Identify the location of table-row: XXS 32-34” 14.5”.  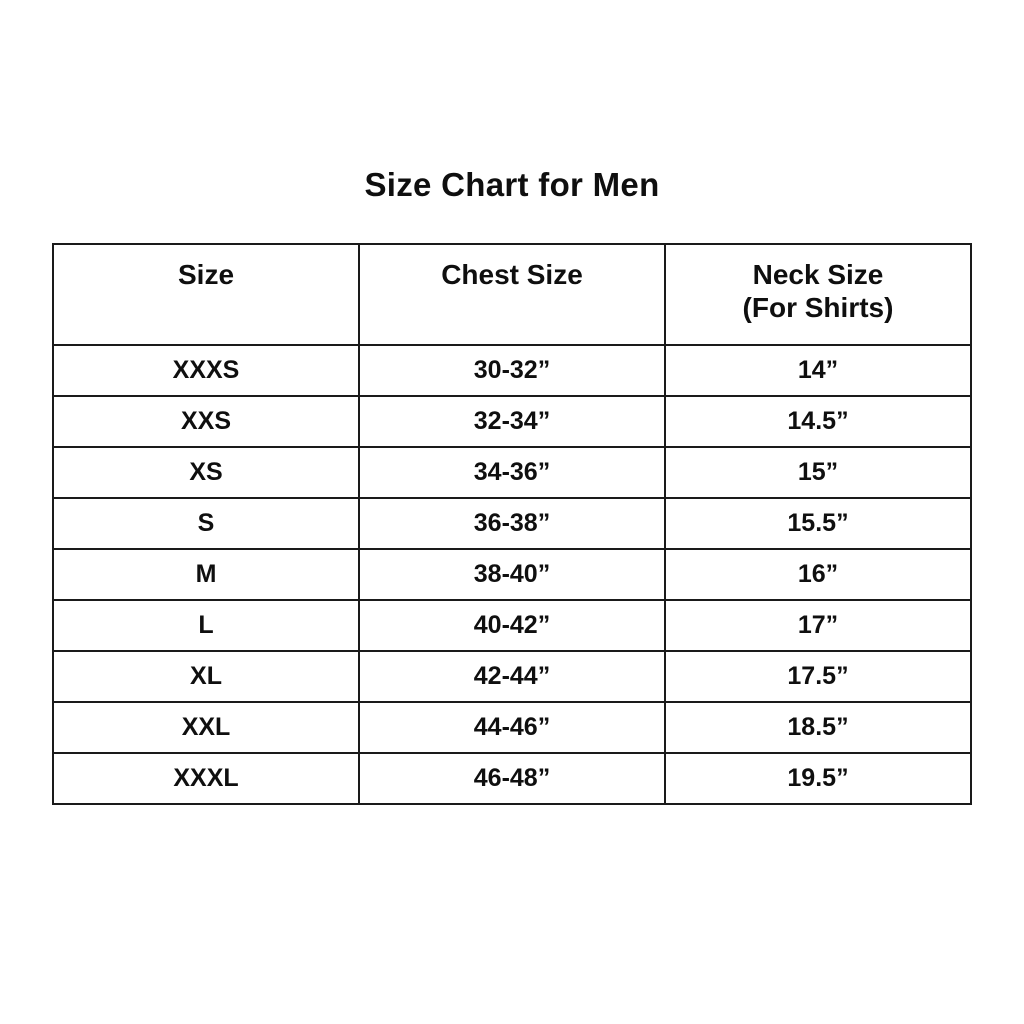
(512, 421).